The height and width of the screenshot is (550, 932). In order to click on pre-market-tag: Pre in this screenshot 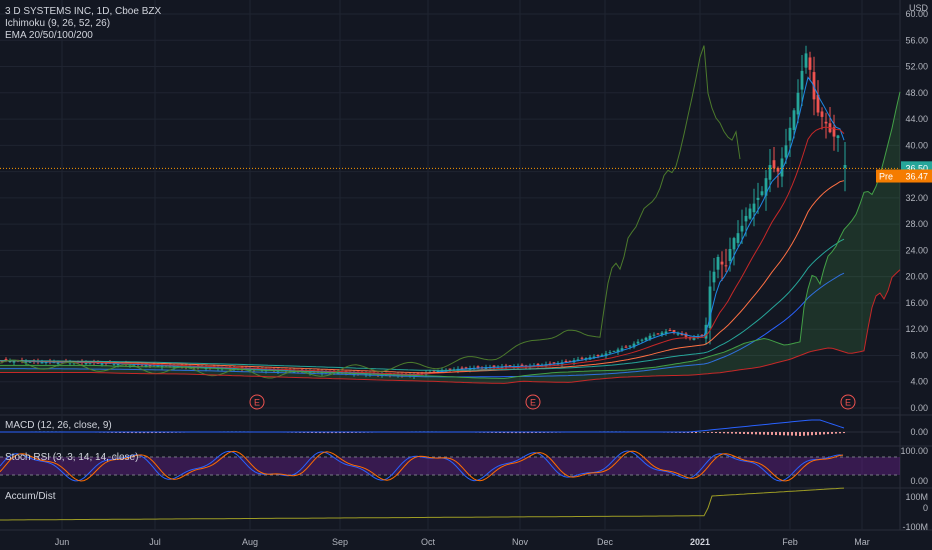, I will do `click(886, 177)`.